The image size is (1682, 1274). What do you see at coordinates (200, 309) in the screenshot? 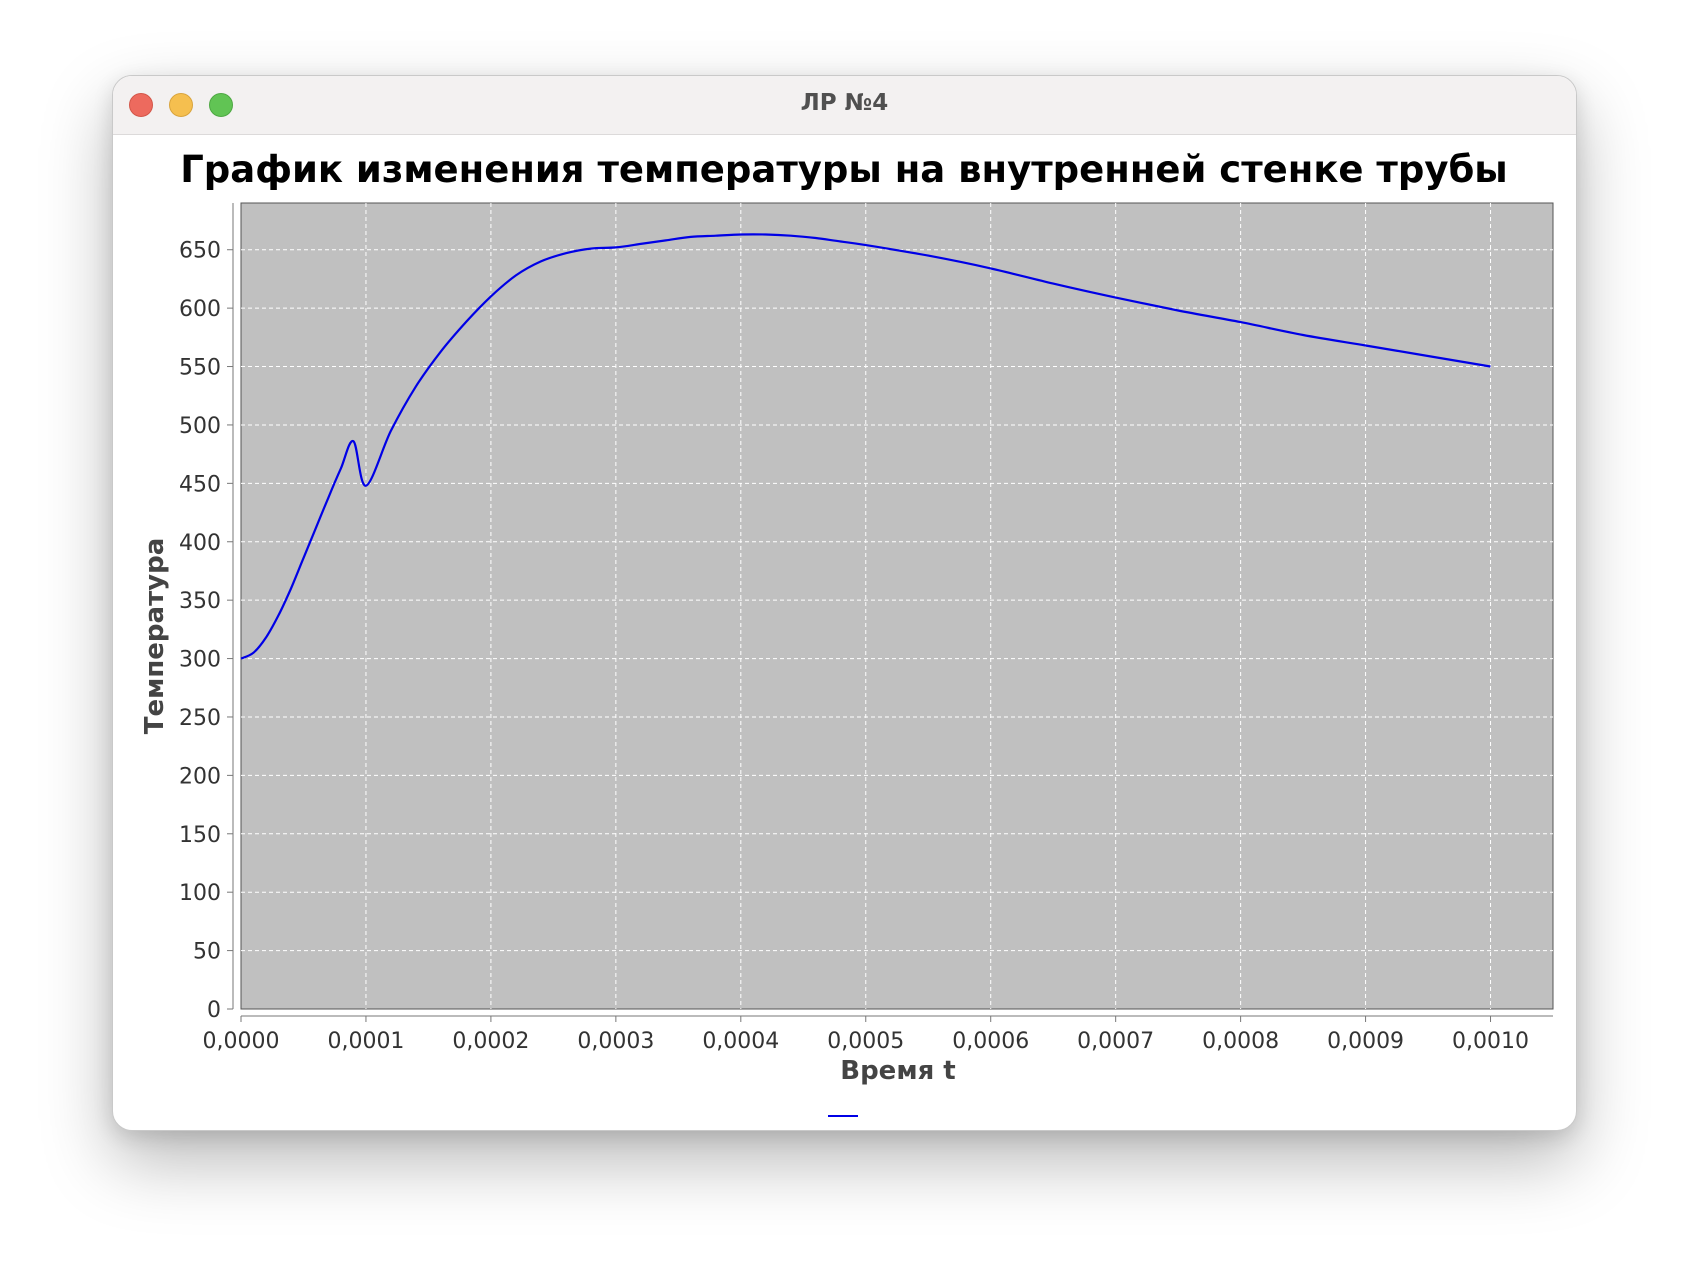
I see `y-tick-label: 600` at bounding box center [200, 309].